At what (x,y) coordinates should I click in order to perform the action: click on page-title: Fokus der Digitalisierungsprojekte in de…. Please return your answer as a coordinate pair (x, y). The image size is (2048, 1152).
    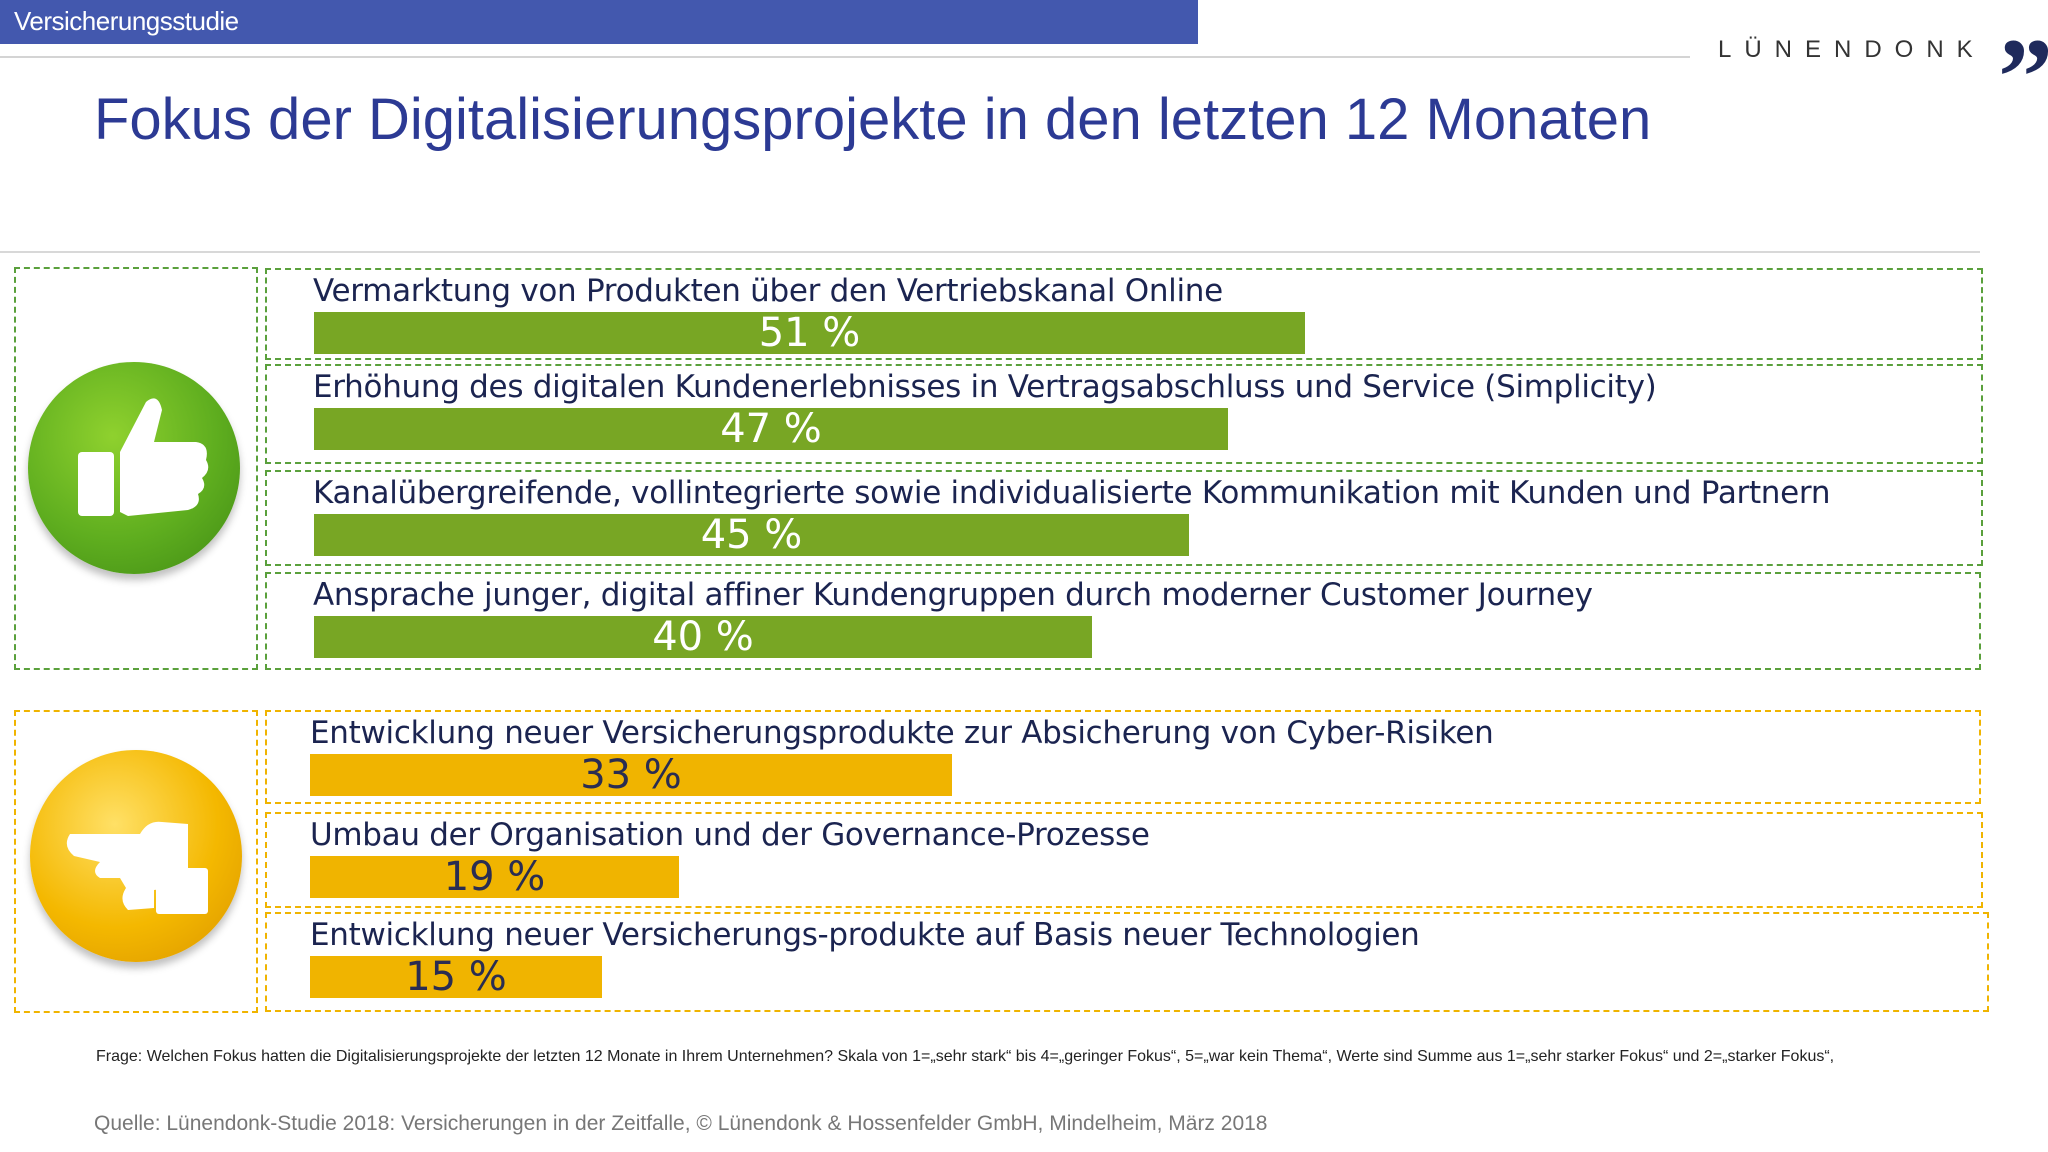
    Looking at the image, I should click on (873, 119).